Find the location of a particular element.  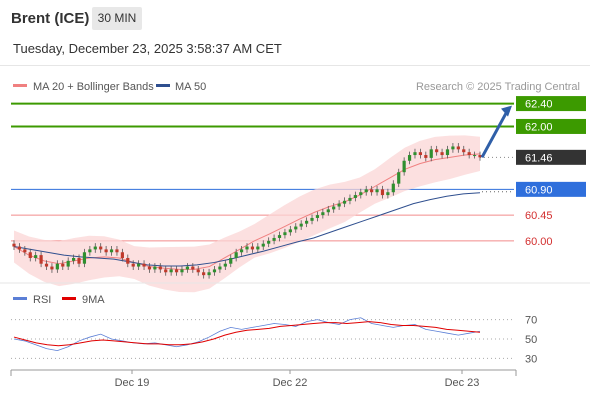

timeframe-button: 30 MIN is located at coordinates (117, 18).